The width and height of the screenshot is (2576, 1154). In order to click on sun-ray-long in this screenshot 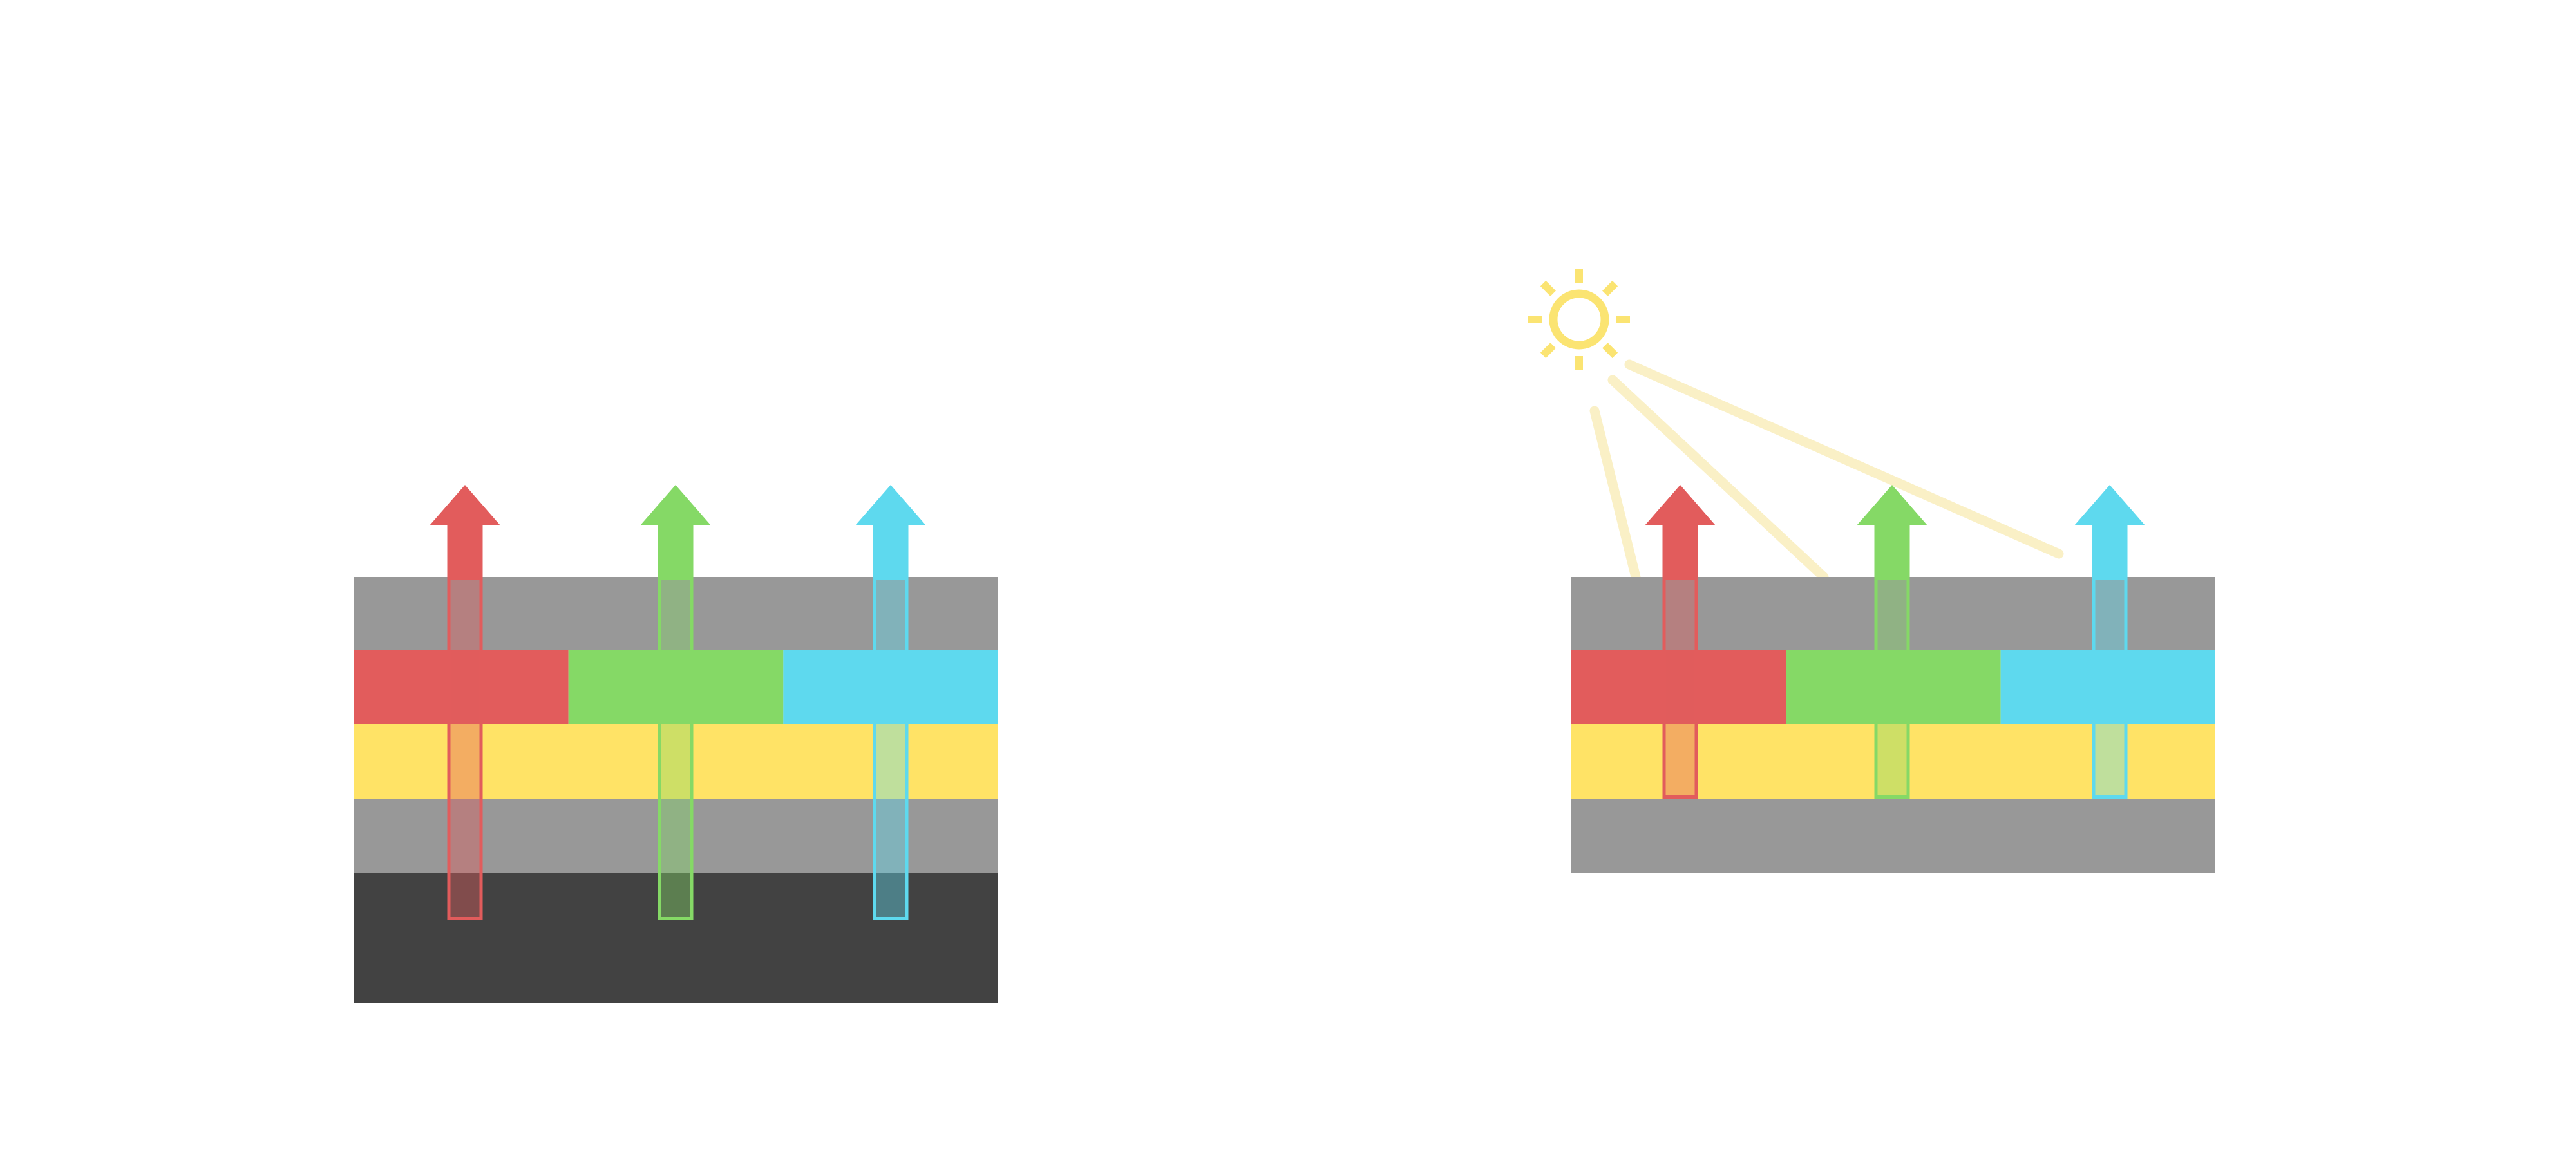, I will do `click(1844, 459)`.